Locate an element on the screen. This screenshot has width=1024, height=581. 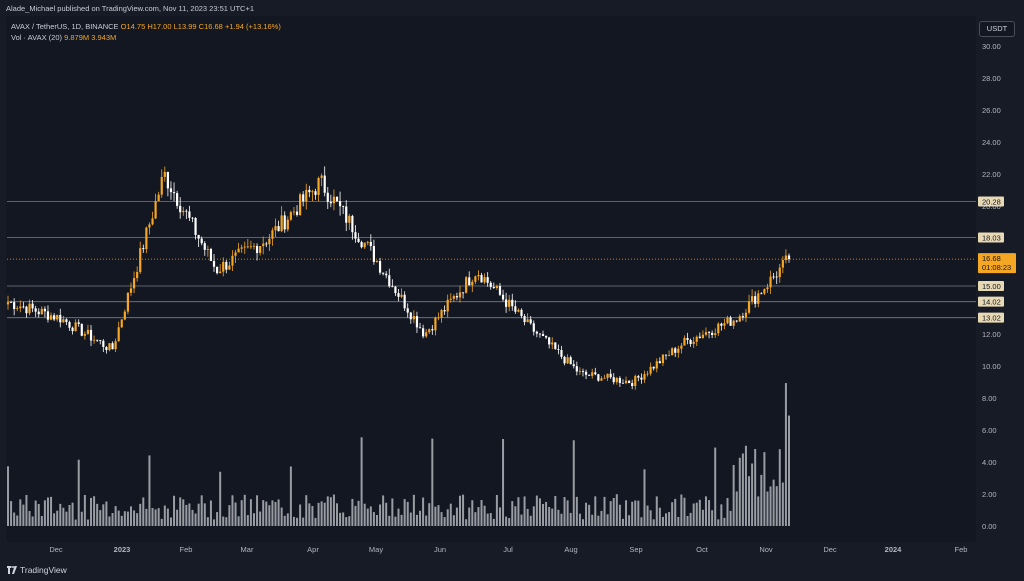
volume-label: Vol · AVAX (20) is located at coordinates (36, 37).